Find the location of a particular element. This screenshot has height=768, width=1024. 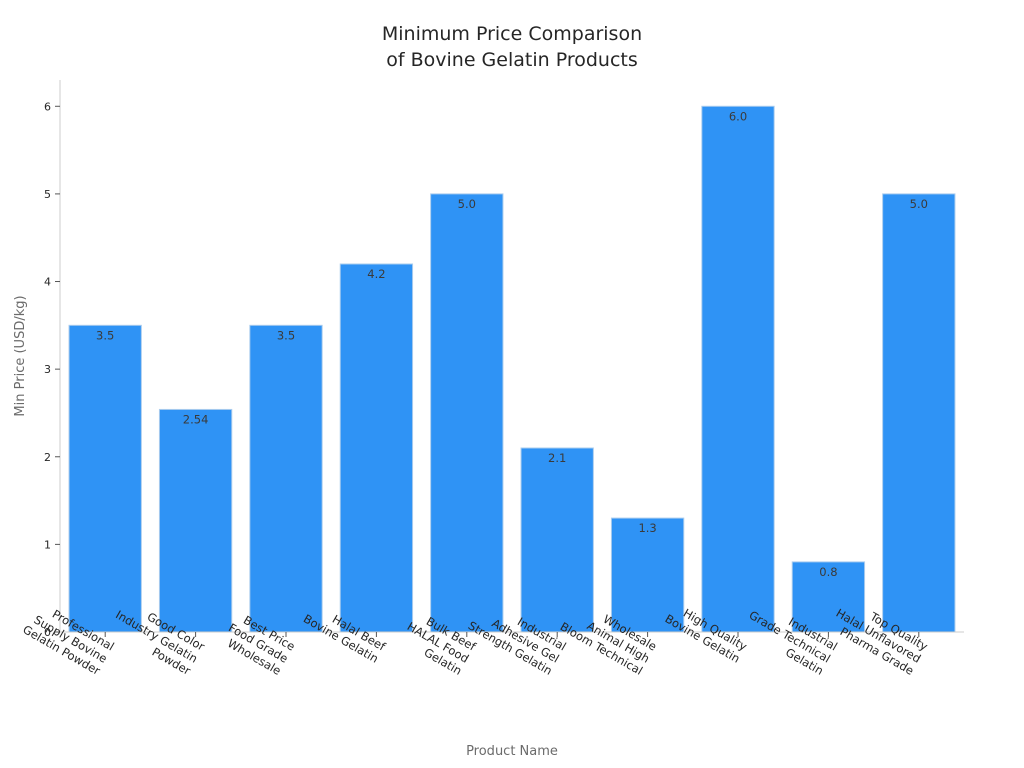

y-tick-label: 5 is located at coordinates (47, 194).